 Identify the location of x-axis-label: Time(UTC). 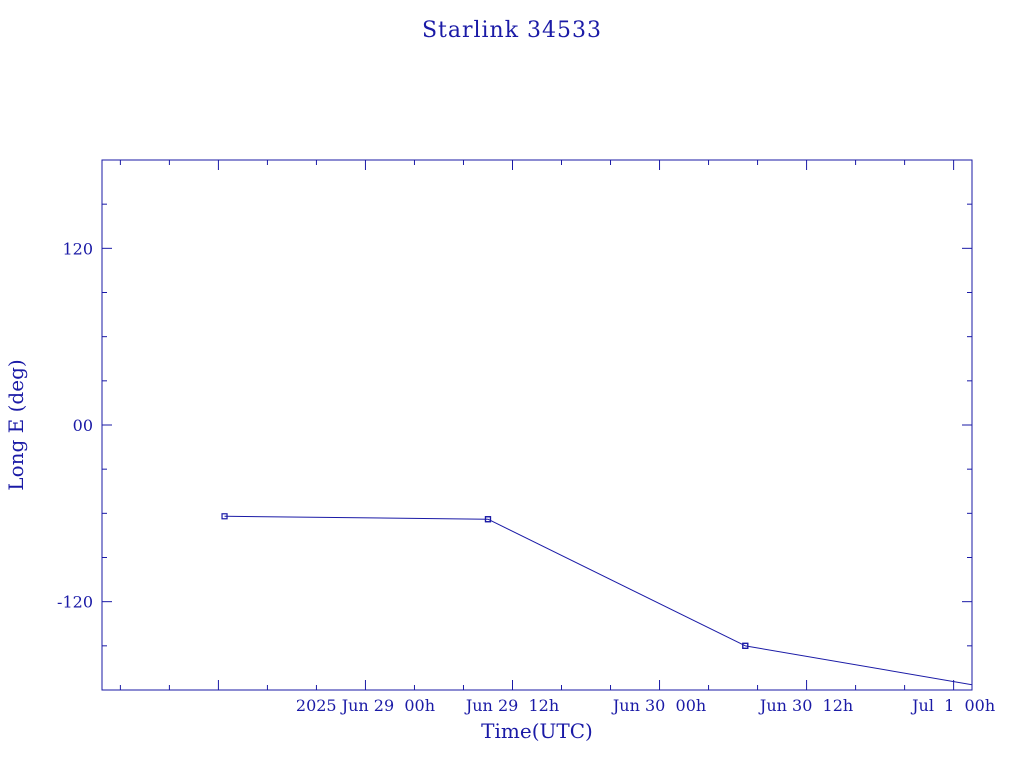
(537, 731).